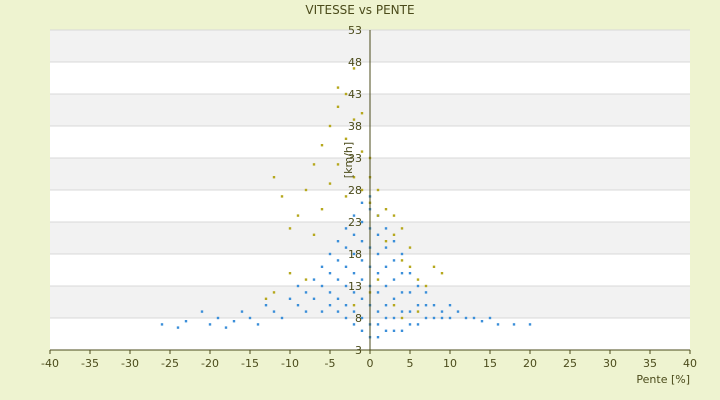 The width and height of the screenshot is (720, 400). I want to click on x-tick-label: 5, so click(410, 363).